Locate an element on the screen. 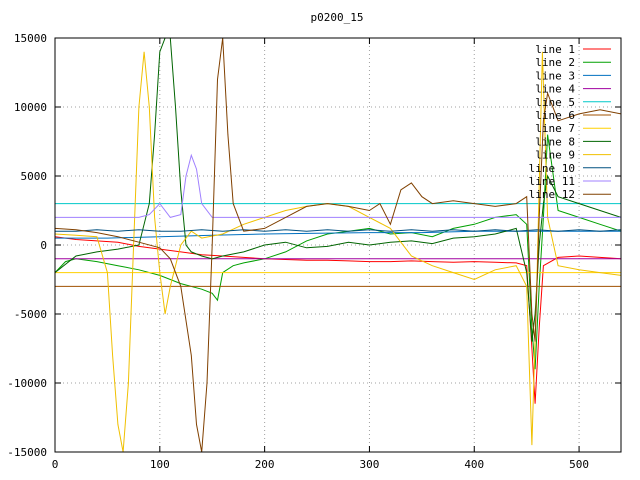 The image size is (640, 480). legend-label-6: line 6 is located at coordinates (555, 115).